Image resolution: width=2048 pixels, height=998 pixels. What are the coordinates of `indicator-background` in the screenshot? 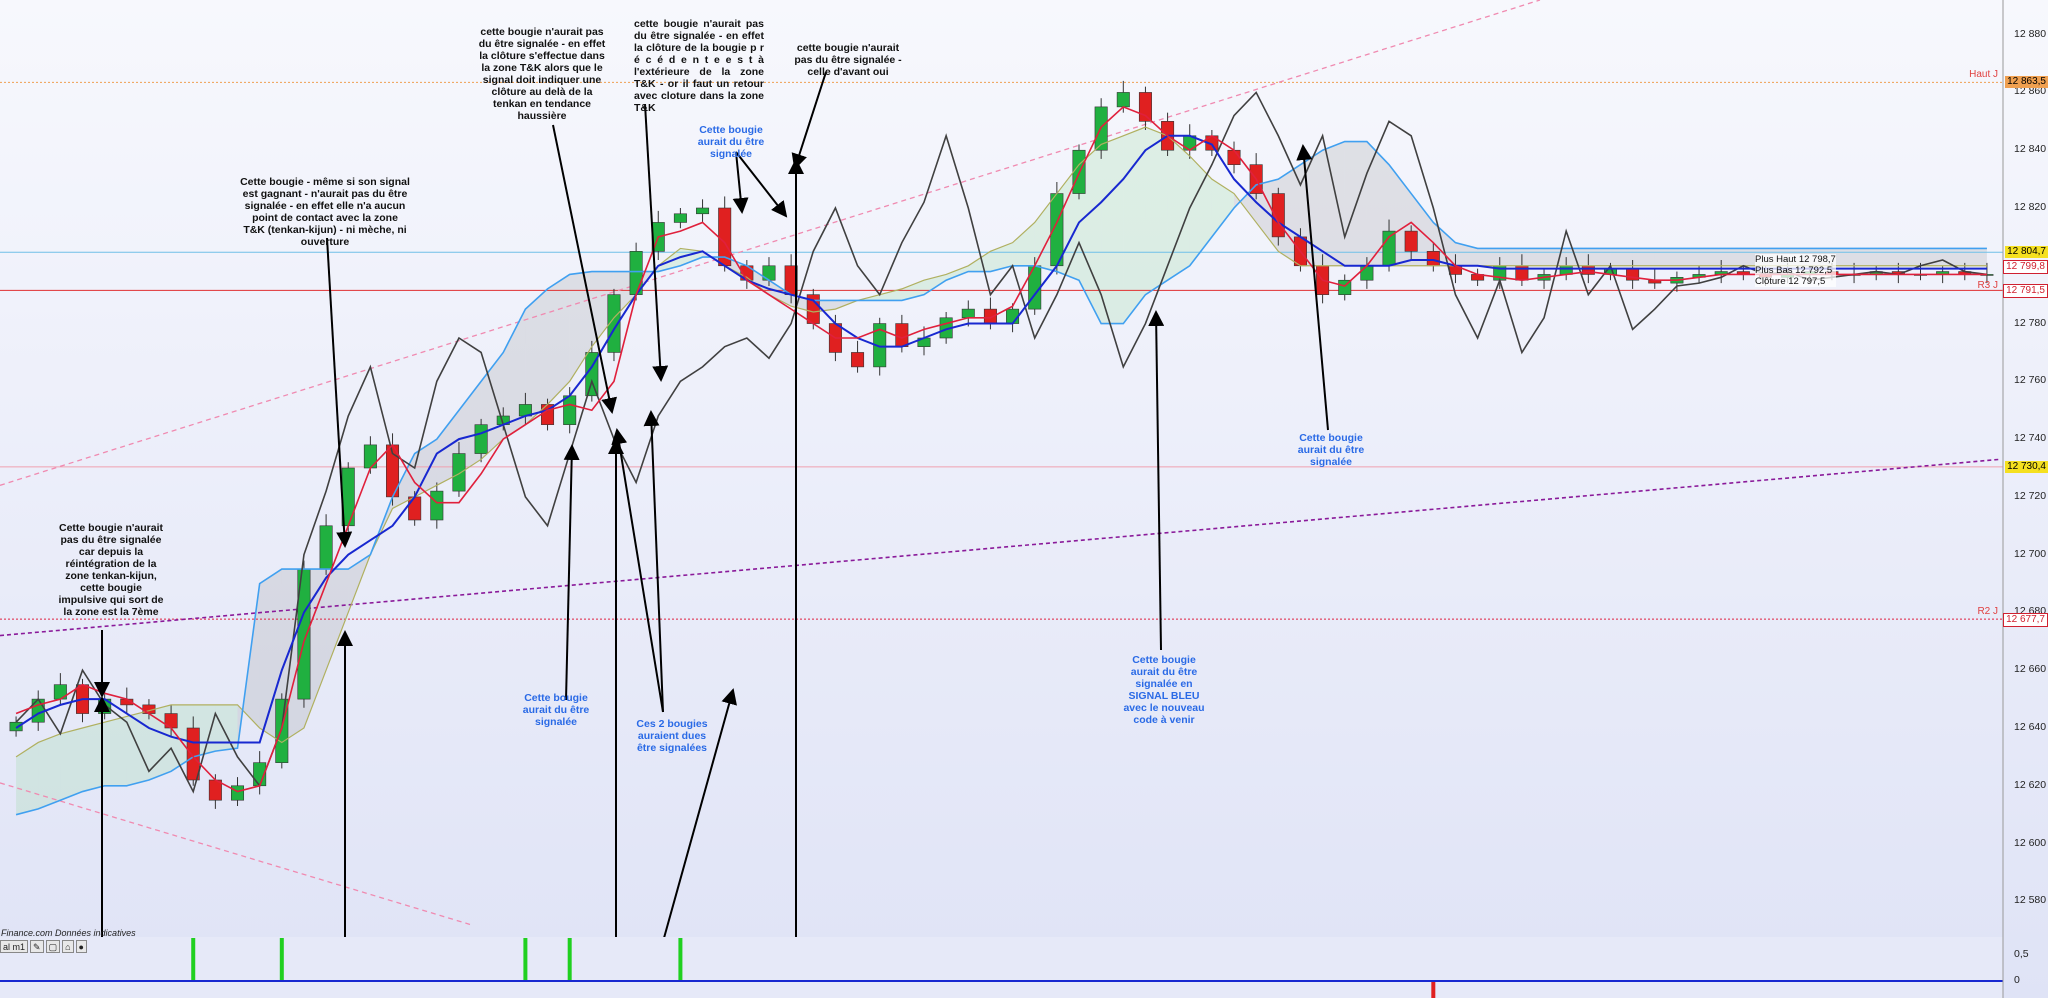 It's located at (1001, 967).